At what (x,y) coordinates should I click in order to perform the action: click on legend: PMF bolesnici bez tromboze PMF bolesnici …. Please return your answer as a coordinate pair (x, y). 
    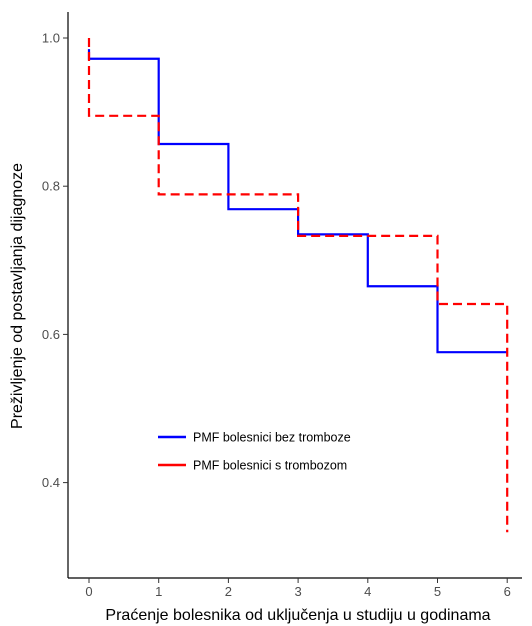
    Looking at the image, I should click on (254, 452).